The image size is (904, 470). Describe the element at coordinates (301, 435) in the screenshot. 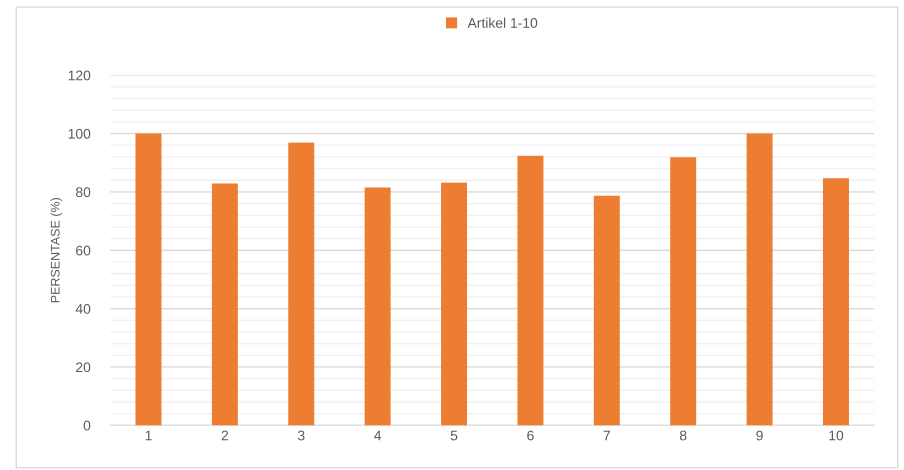

I see `x-tick-label: 3` at that location.